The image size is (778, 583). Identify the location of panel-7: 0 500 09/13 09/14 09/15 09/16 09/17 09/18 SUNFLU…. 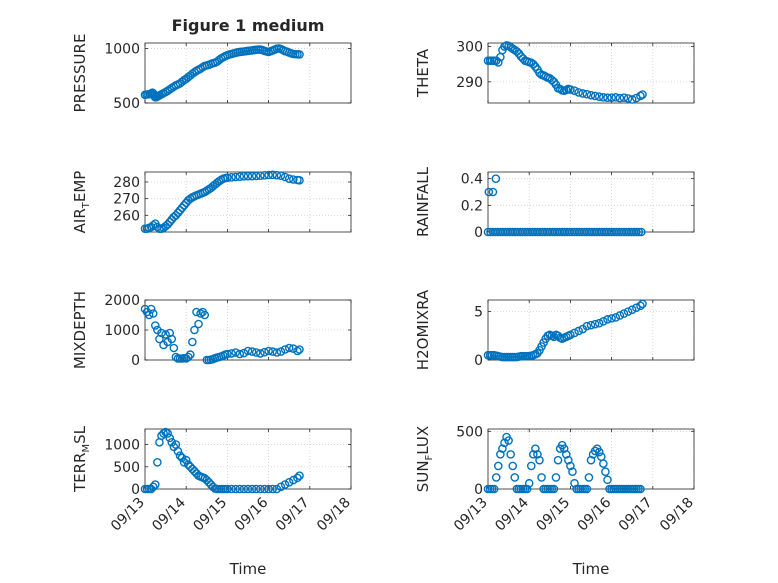
(555, 501).